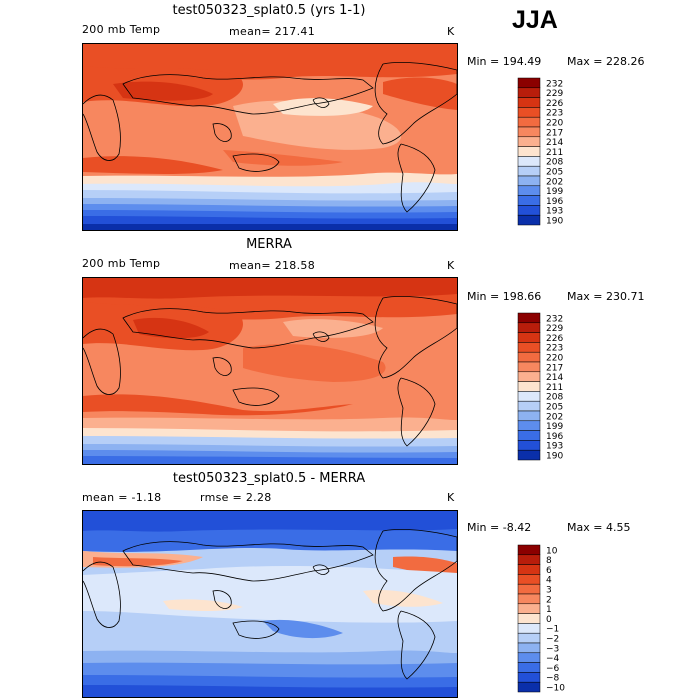 Image resolution: width=700 pixels, height=700 pixels. I want to click on panel-2-title: MERRA, so click(269, 244).